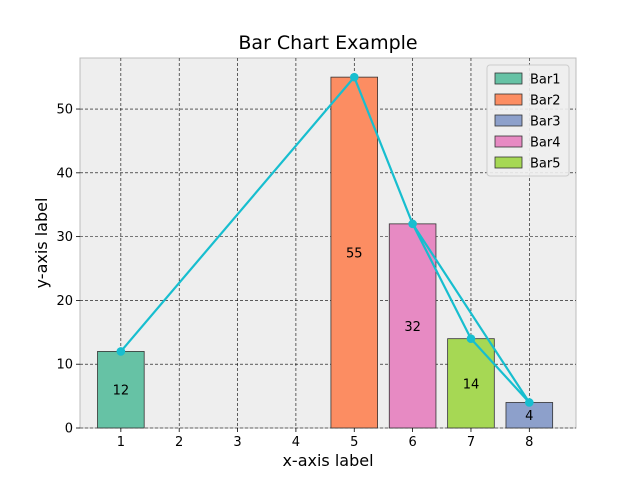 This screenshot has height=480, width=640. Describe the element at coordinates (64, 110) in the screenshot. I see `y-tick-label: 50` at that location.